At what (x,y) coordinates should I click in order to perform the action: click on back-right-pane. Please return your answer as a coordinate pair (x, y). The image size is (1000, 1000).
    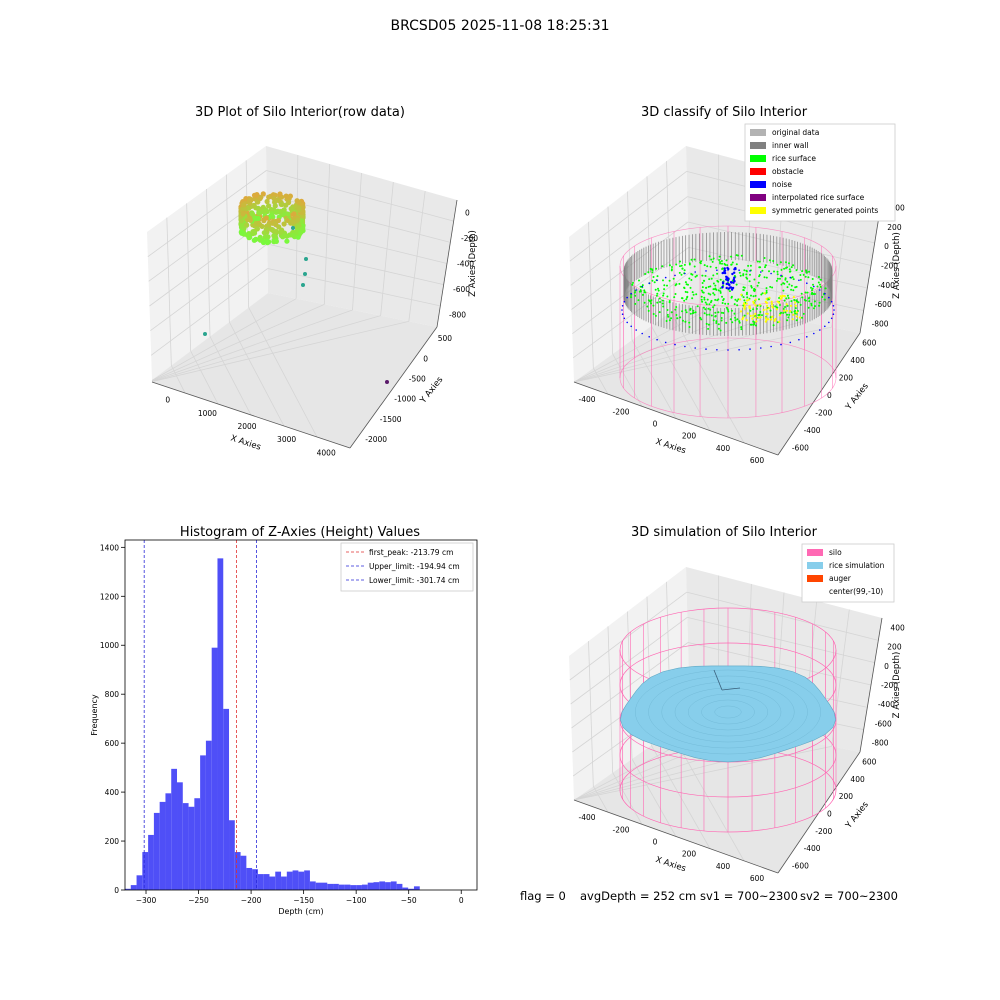
    Looking at the image, I should click on (361, 236).